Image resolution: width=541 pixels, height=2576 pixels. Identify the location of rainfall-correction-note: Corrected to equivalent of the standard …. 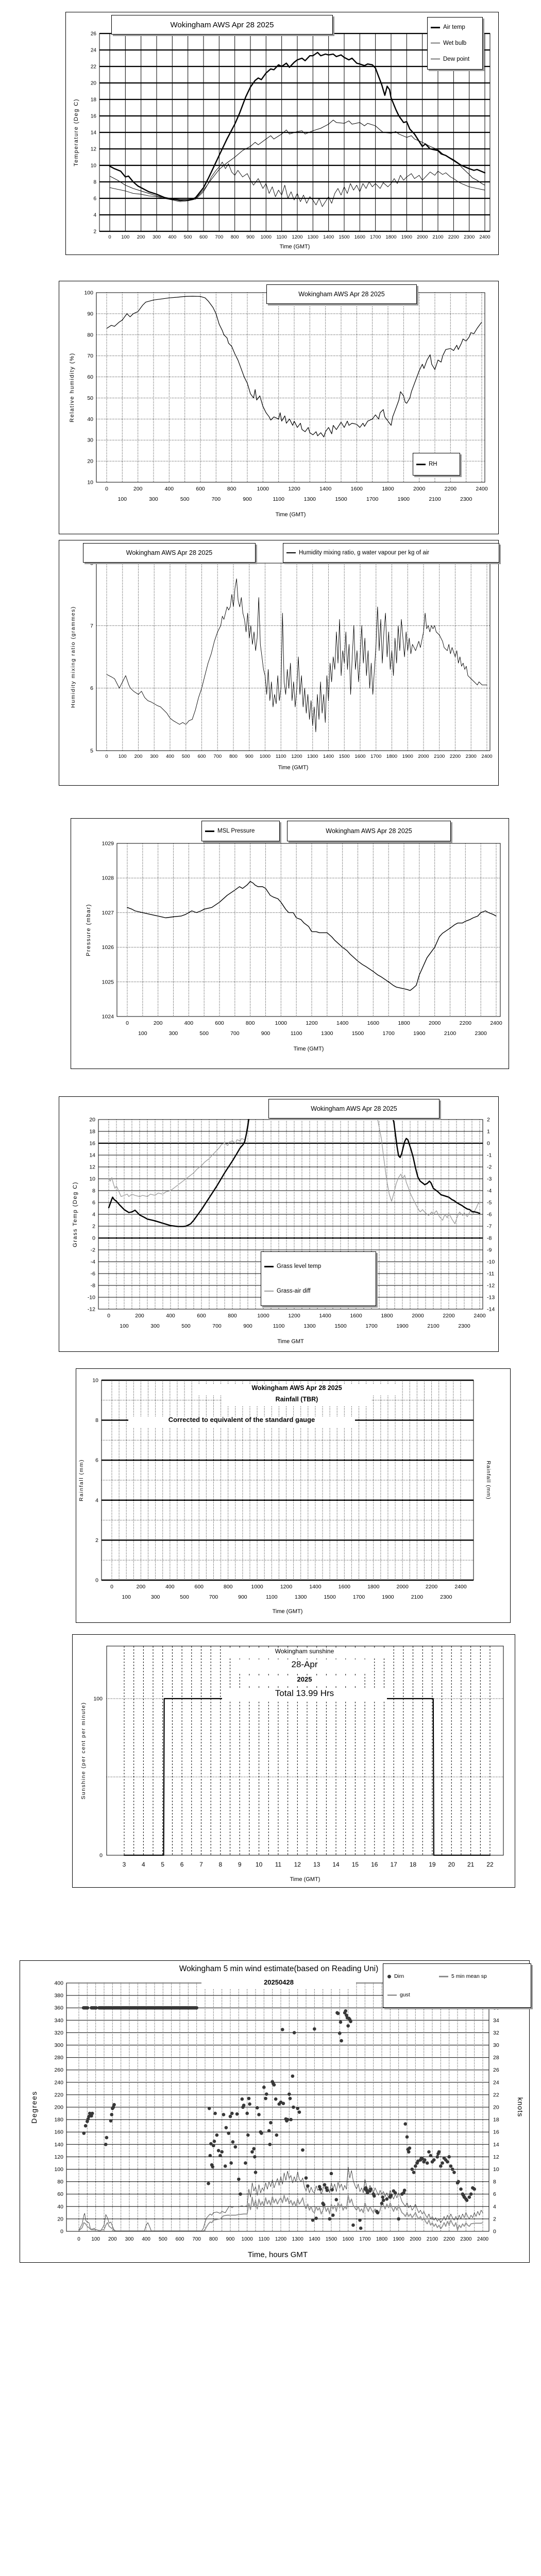
(241, 1422).